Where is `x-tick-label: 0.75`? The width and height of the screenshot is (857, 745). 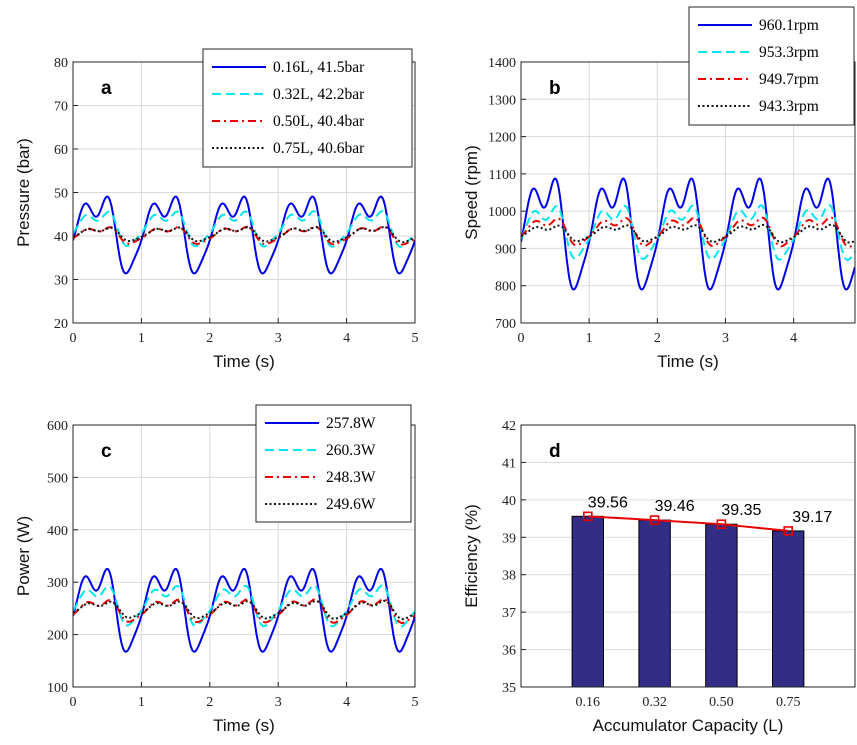 x-tick-label: 0.75 is located at coordinates (788, 702).